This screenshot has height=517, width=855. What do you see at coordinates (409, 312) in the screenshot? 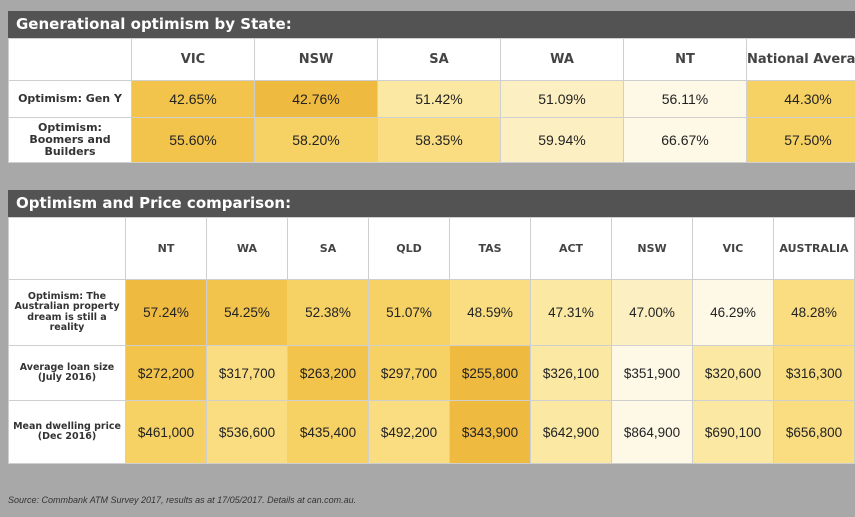
I see `value-cell: 51.07%` at bounding box center [409, 312].